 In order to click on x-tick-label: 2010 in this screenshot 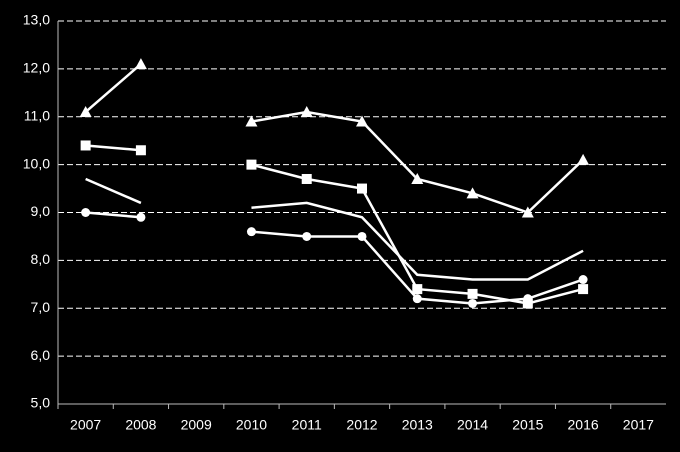, I will do `click(251, 425)`.